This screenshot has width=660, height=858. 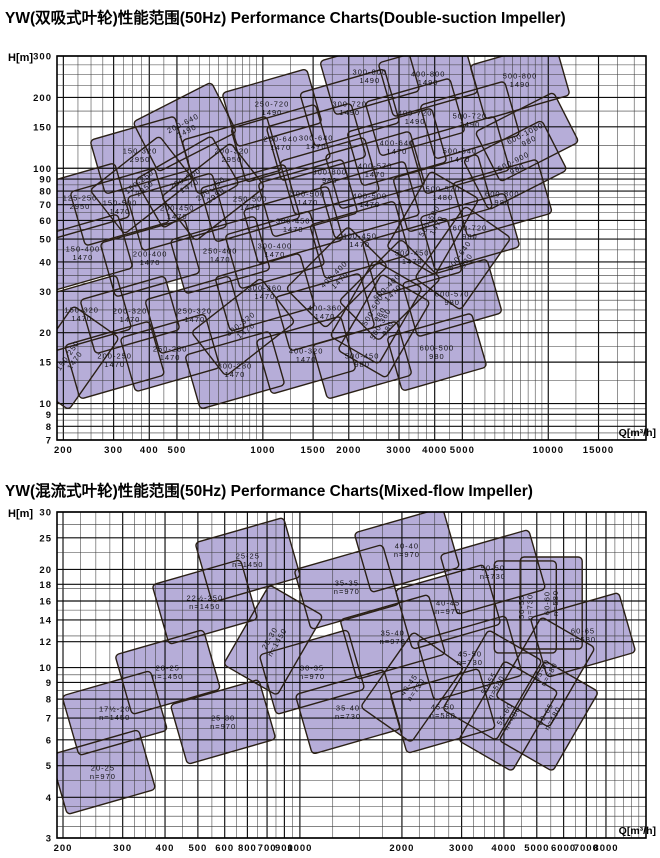 What do you see at coordinates (42, 169) in the screenshot?
I see `svg-text: 100` at bounding box center [42, 169].